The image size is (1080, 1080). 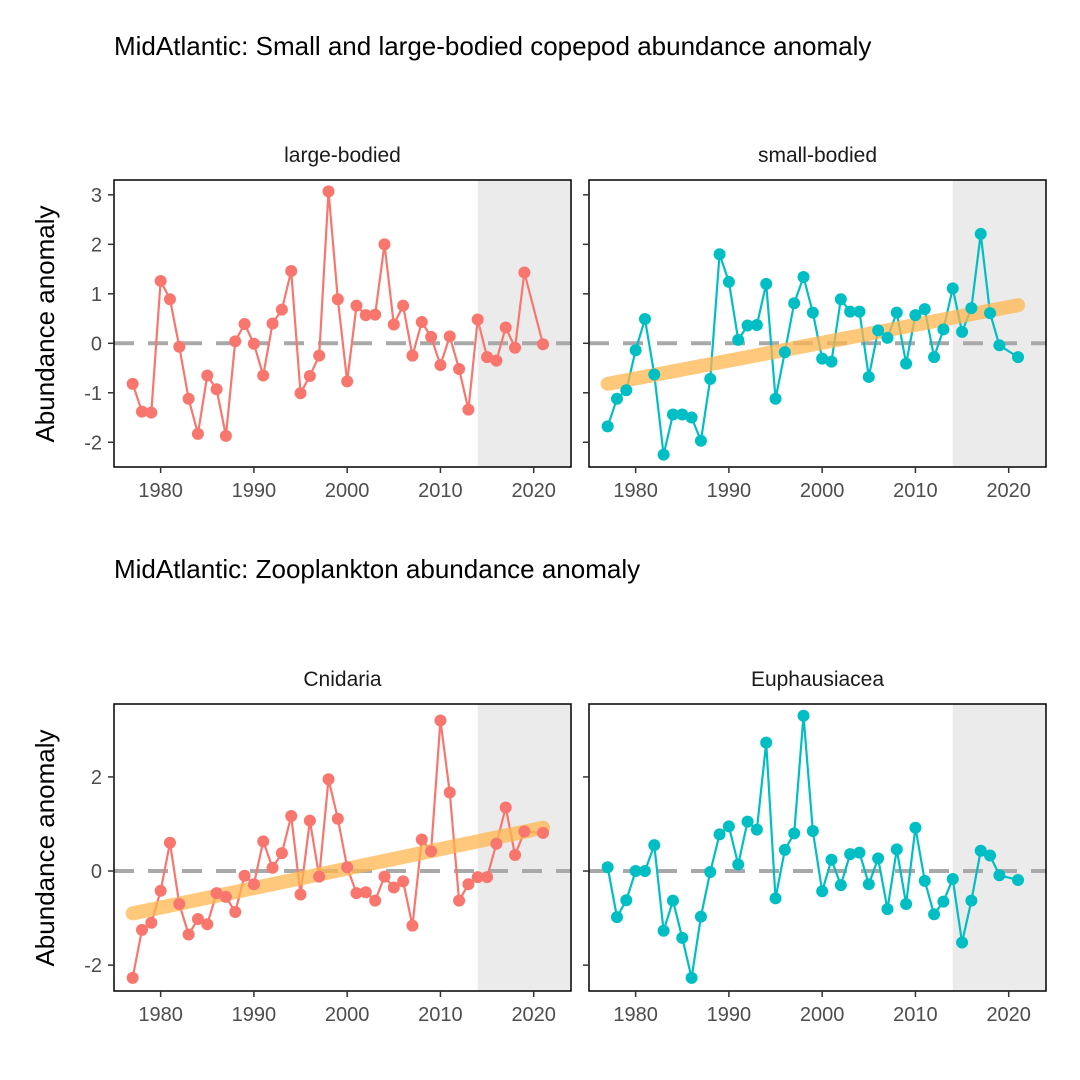 I want to click on x-tick-label: 2020, so click(x=1008, y=491).